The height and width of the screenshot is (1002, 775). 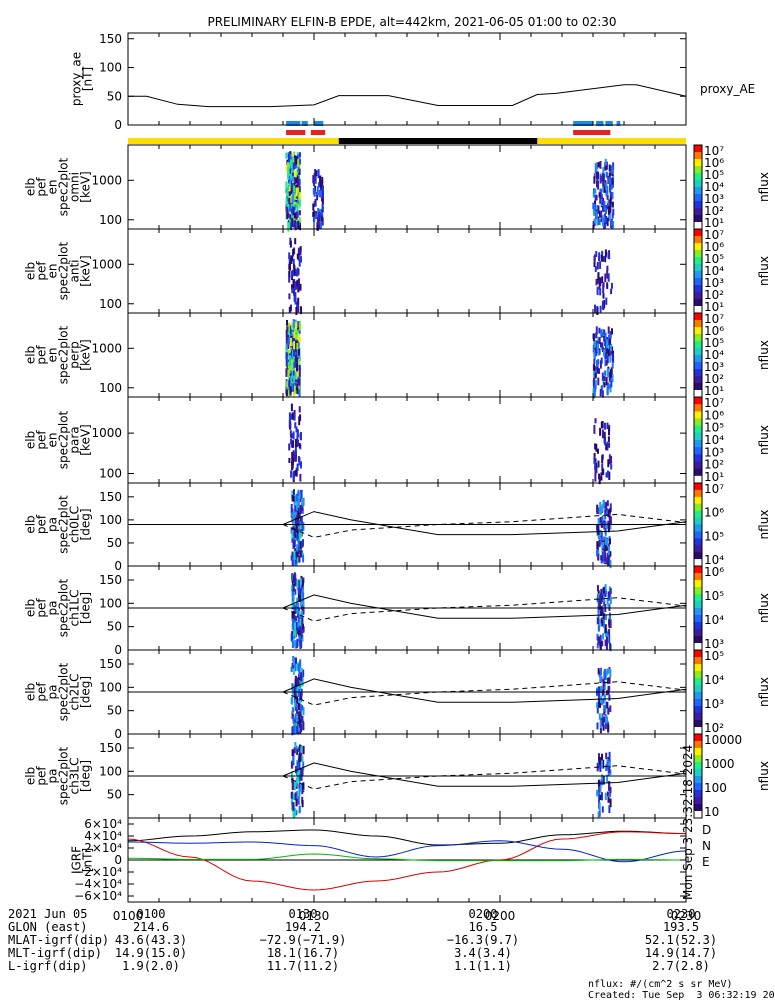 What do you see at coordinates (64, 354) in the screenshot?
I see `ylabel-line: spec2plot` at bounding box center [64, 354].